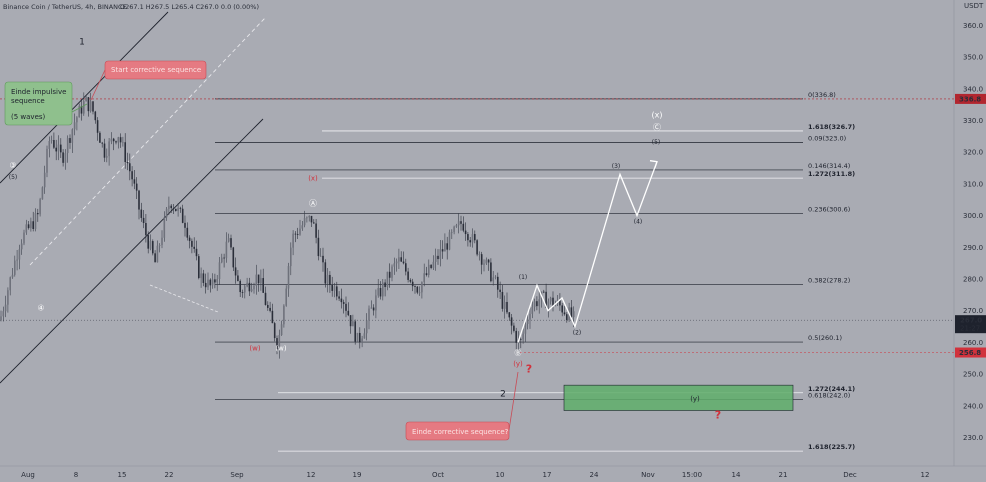 The image size is (986, 482). I want to click on y-tick-label: 360.0, so click(973, 26).